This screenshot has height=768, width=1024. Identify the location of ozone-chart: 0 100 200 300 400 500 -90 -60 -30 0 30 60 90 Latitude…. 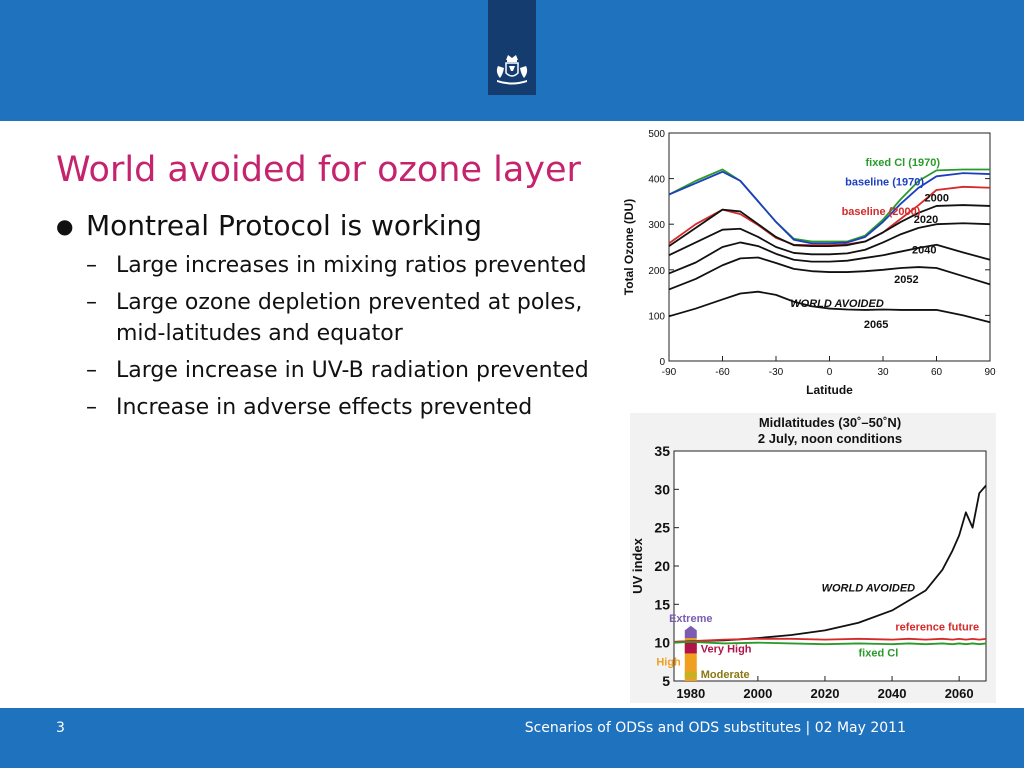
(809, 263).